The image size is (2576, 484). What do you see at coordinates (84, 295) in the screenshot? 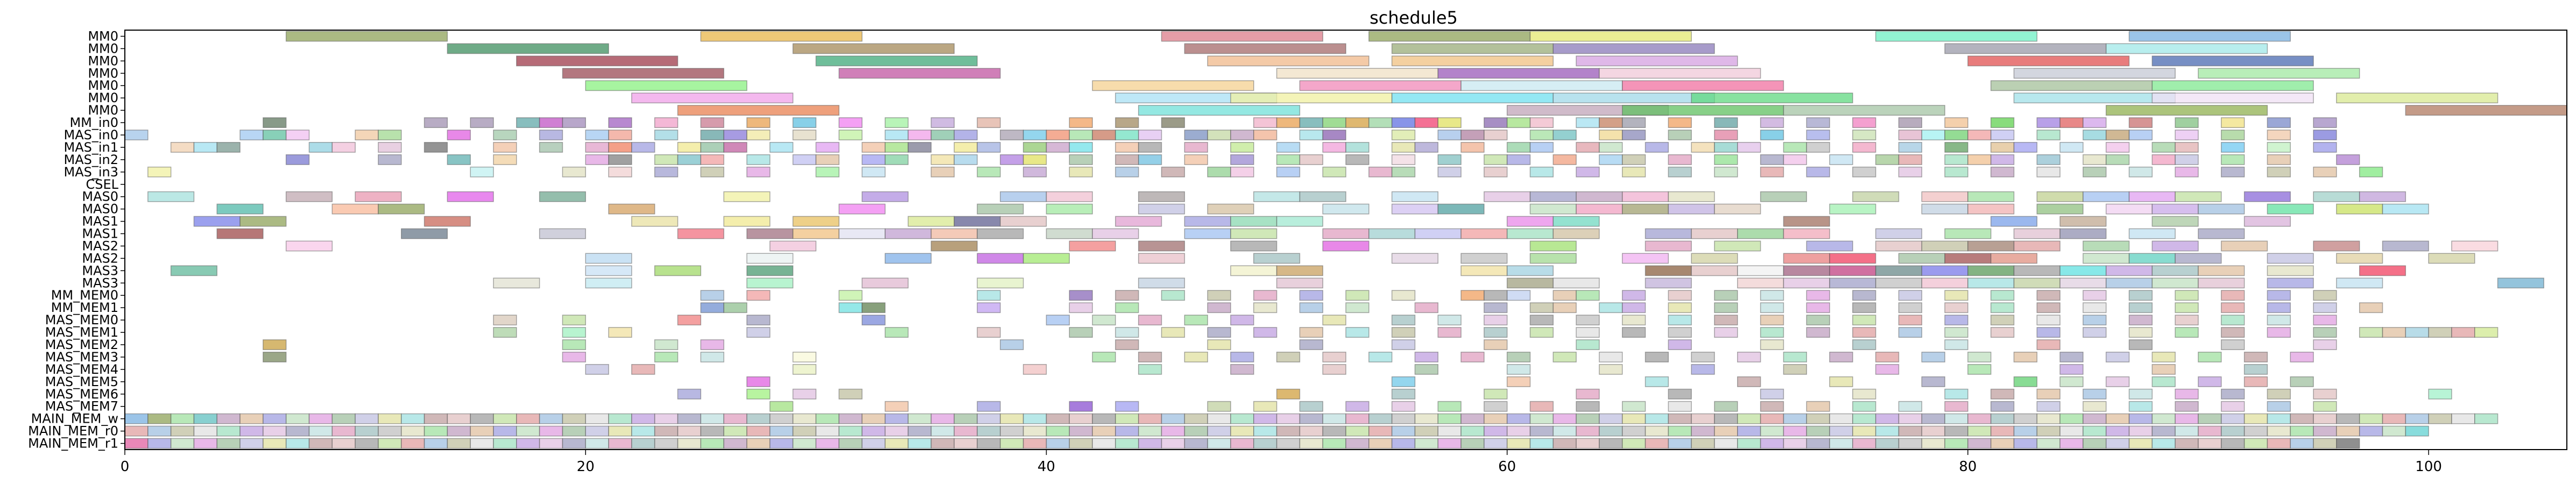
I see `y-tick-label: MM_MEM0` at bounding box center [84, 295].